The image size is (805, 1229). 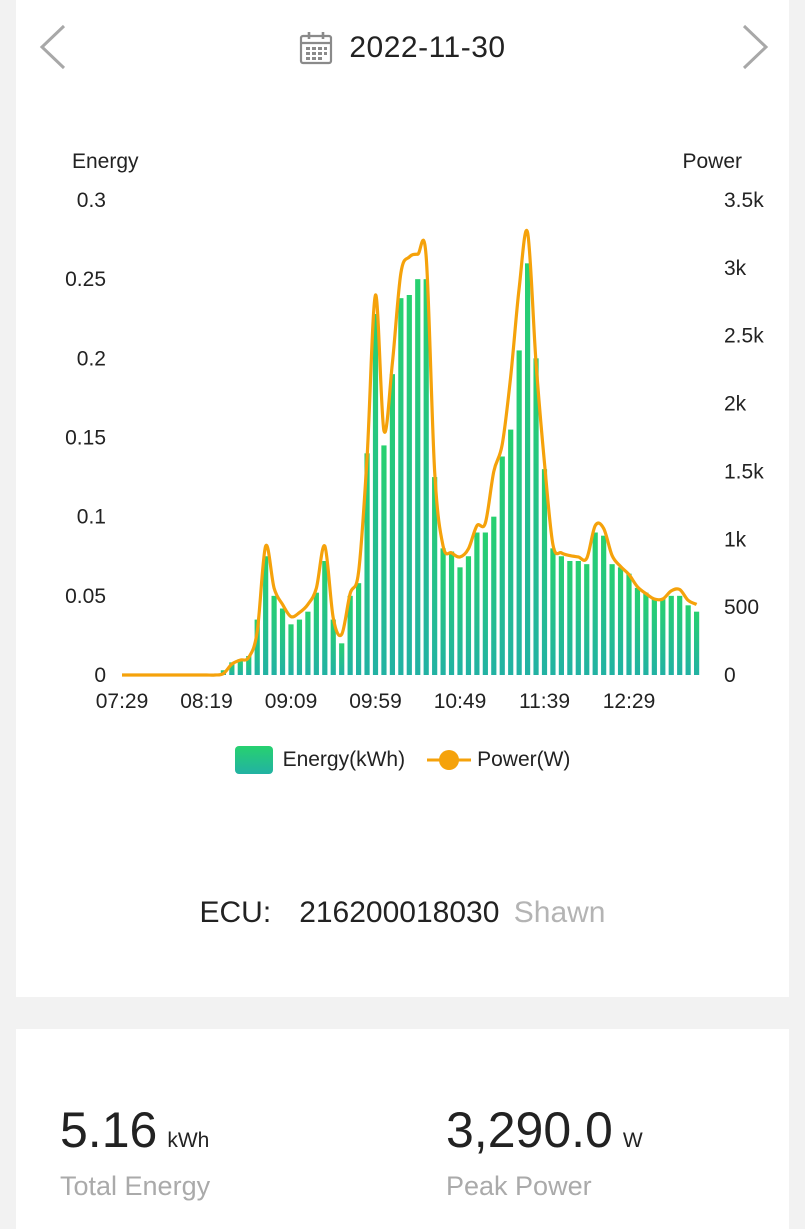 What do you see at coordinates (712, 161) in the screenshot?
I see `right-axis-title: Power` at bounding box center [712, 161].